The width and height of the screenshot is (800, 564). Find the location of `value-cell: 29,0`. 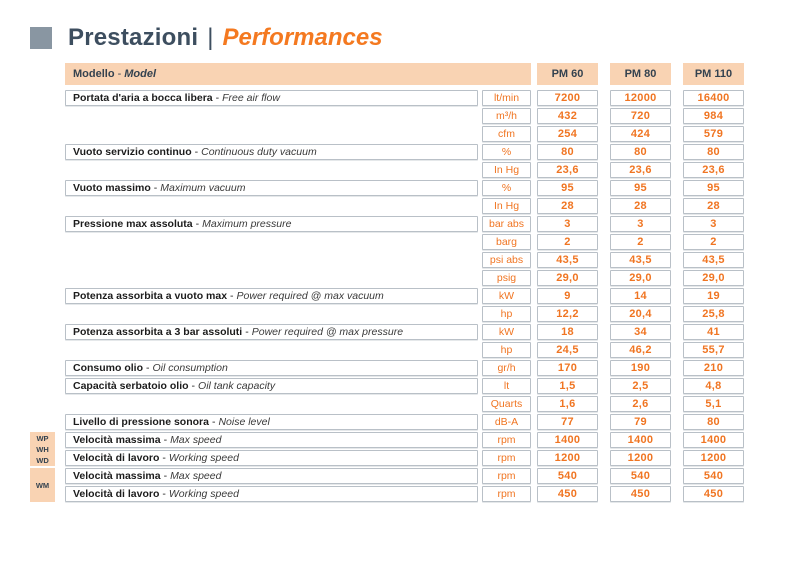

value-cell: 29,0 is located at coordinates (640, 278).